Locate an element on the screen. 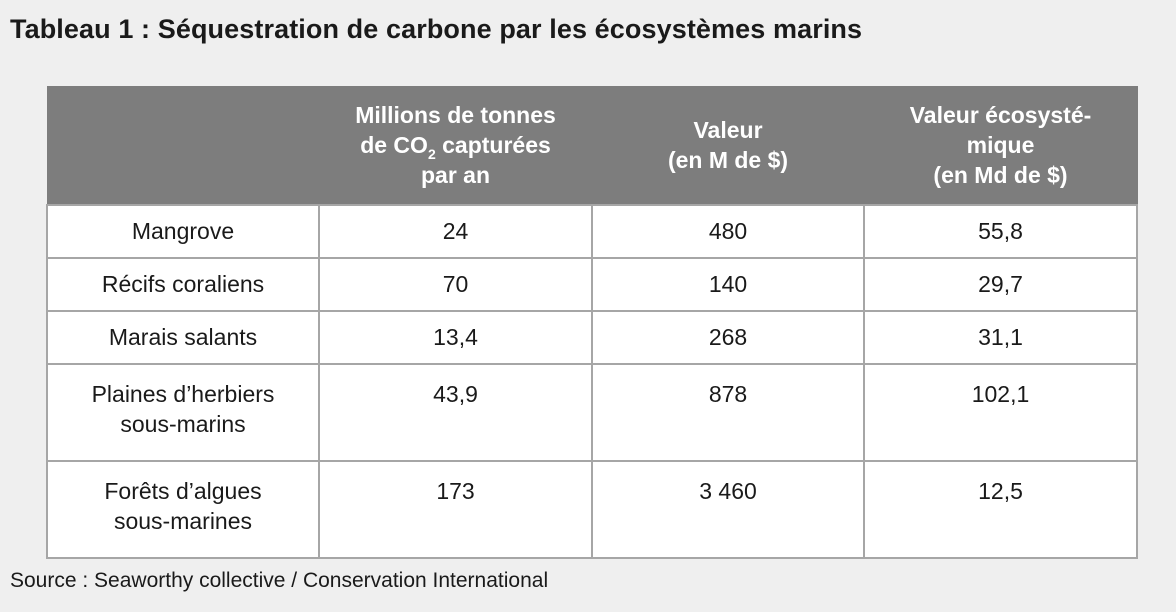 The image size is (1176, 612). row-label-line: Récifs coraliens is located at coordinates (183, 284).